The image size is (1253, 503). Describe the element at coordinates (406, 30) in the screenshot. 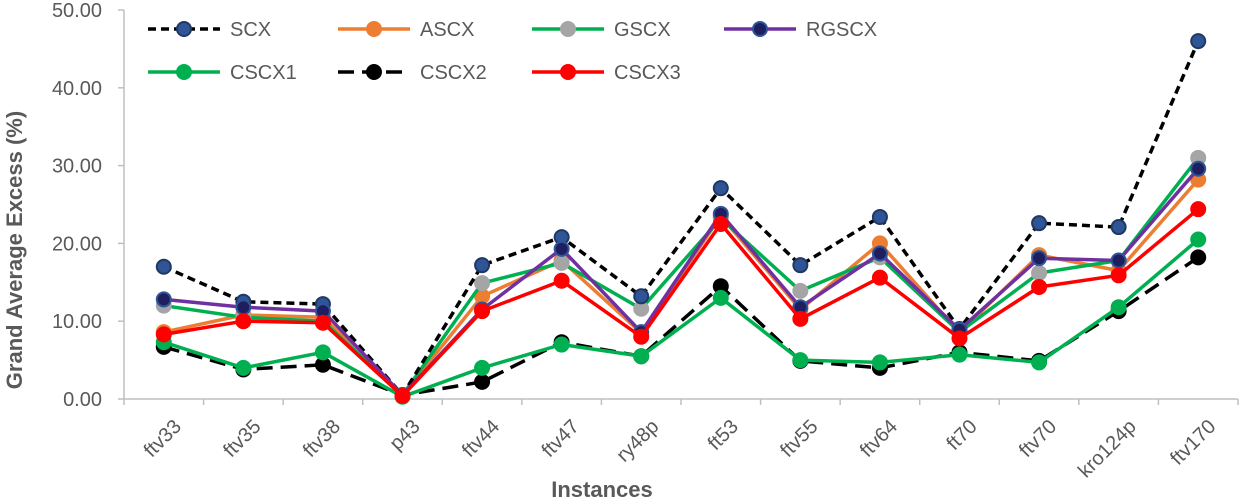

I see `legend-item-ascx: ASCX` at that location.